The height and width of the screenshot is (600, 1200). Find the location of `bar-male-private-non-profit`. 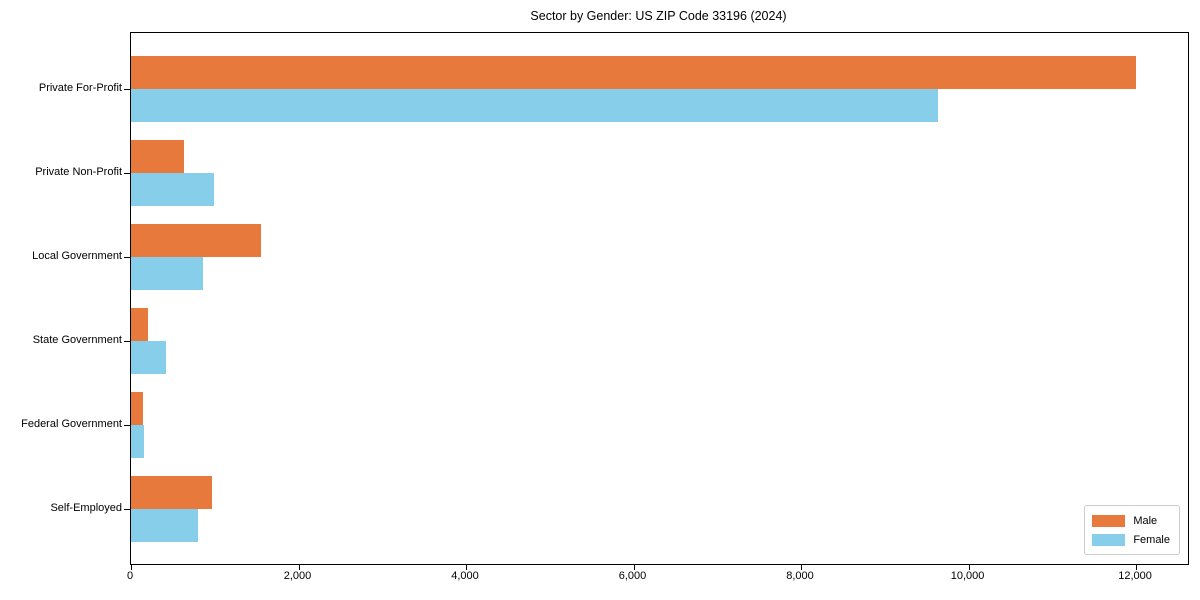

bar-male-private-non-profit is located at coordinates (157, 156).